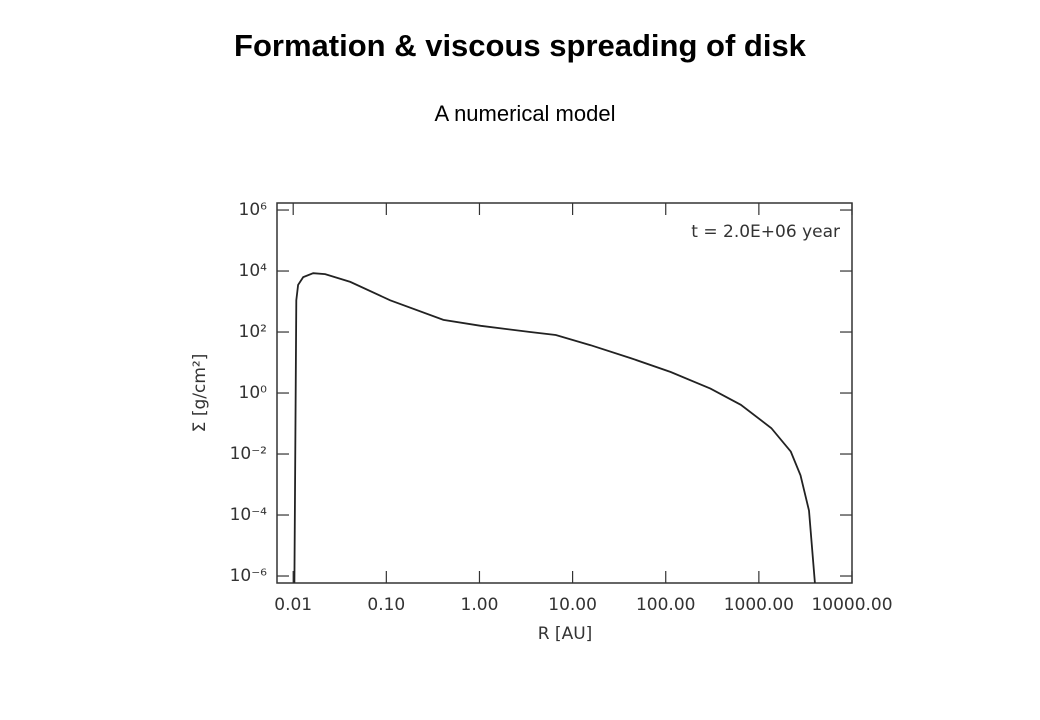 Image resolution: width=1040 pixels, height=720 pixels. What do you see at coordinates (572, 605) in the screenshot?
I see `x-tick-label: 10.00` at bounding box center [572, 605].